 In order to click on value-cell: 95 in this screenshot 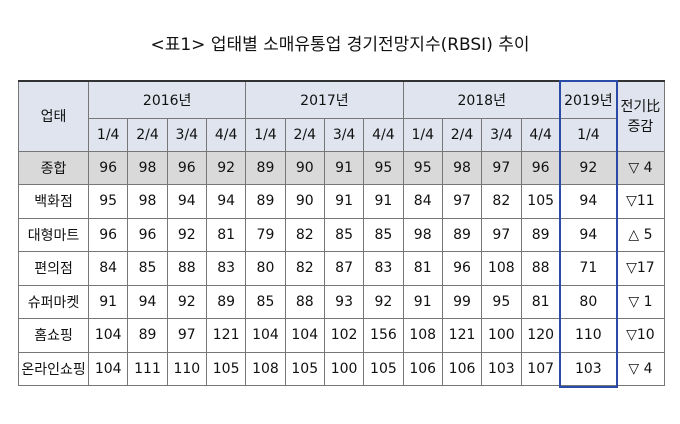, I will do `click(108, 201)`.